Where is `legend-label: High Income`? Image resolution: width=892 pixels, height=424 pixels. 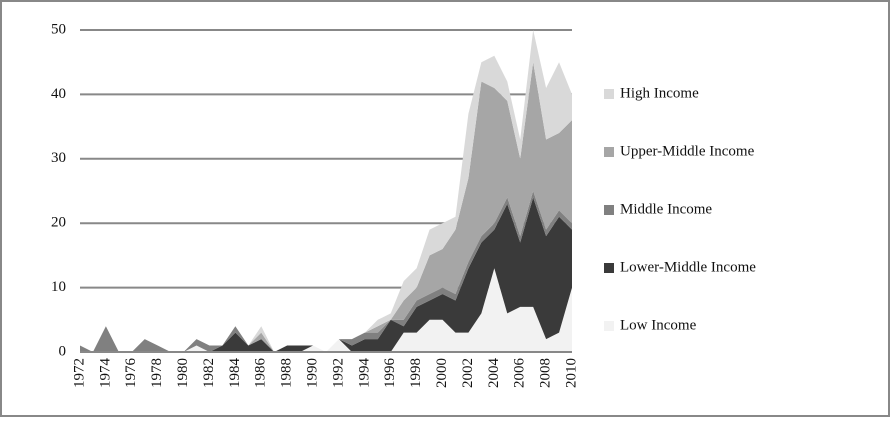
legend-label: High Income is located at coordinates (659, 93).